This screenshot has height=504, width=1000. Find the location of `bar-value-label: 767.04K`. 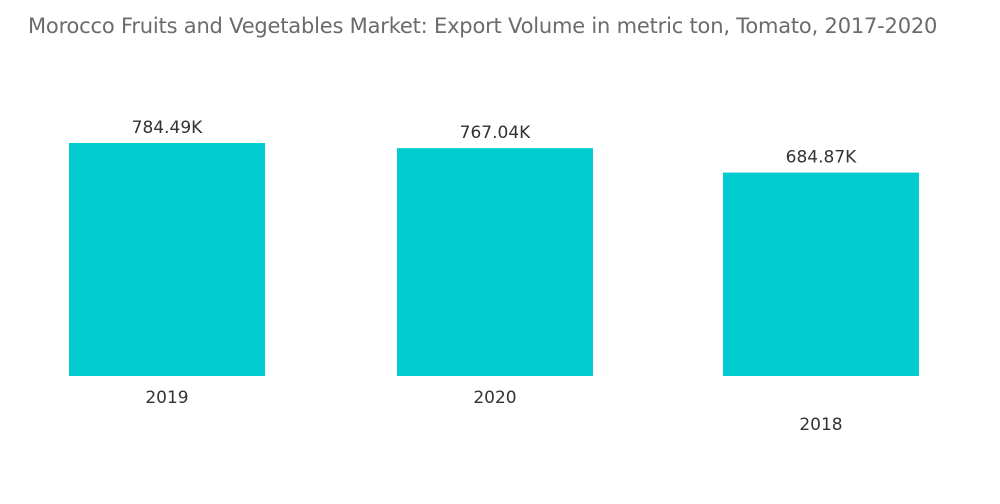

bar-value-label: 767.04K is located at coordinates (495, 133).